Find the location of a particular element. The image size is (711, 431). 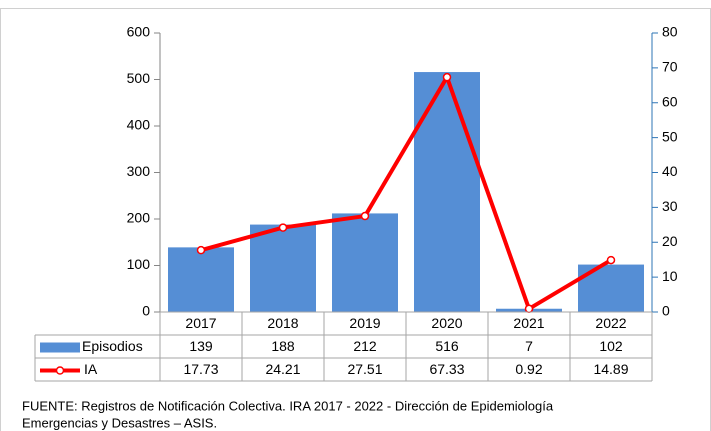

table-value: 7 is located at coordinates (529, 346).